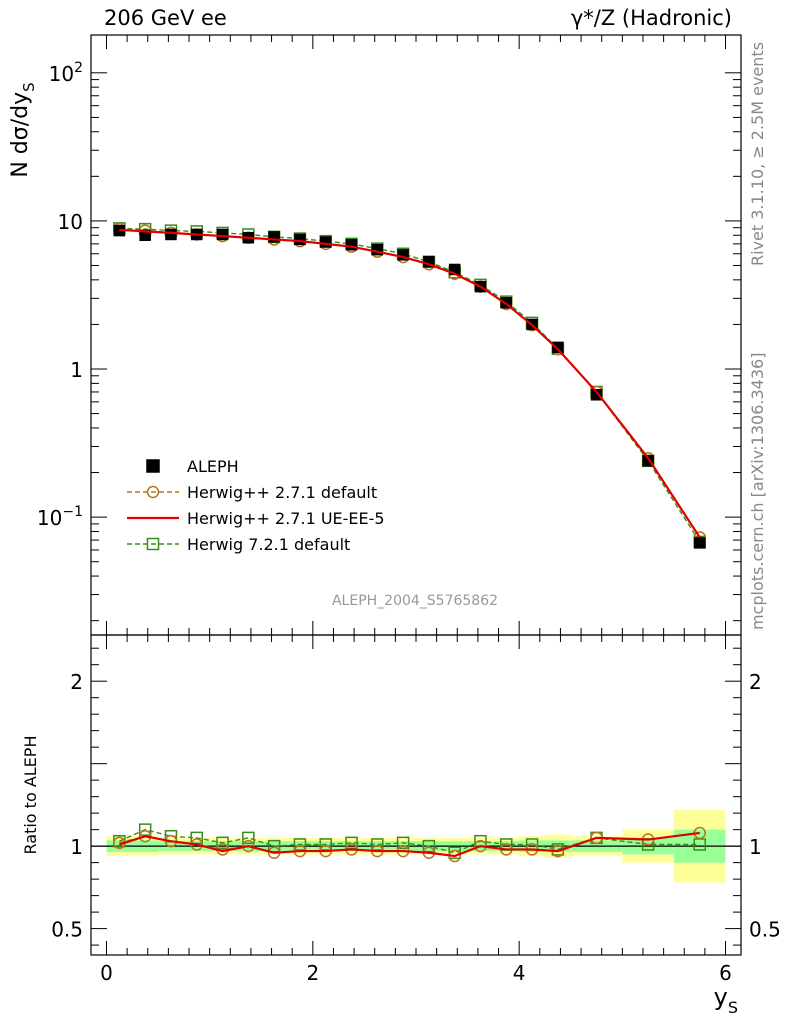 This screenshot has height=1024, width=786. Describe the element at coordinates (733, 1007) in the screenshot. I see `x-axis-label-subscript: S` at that location.